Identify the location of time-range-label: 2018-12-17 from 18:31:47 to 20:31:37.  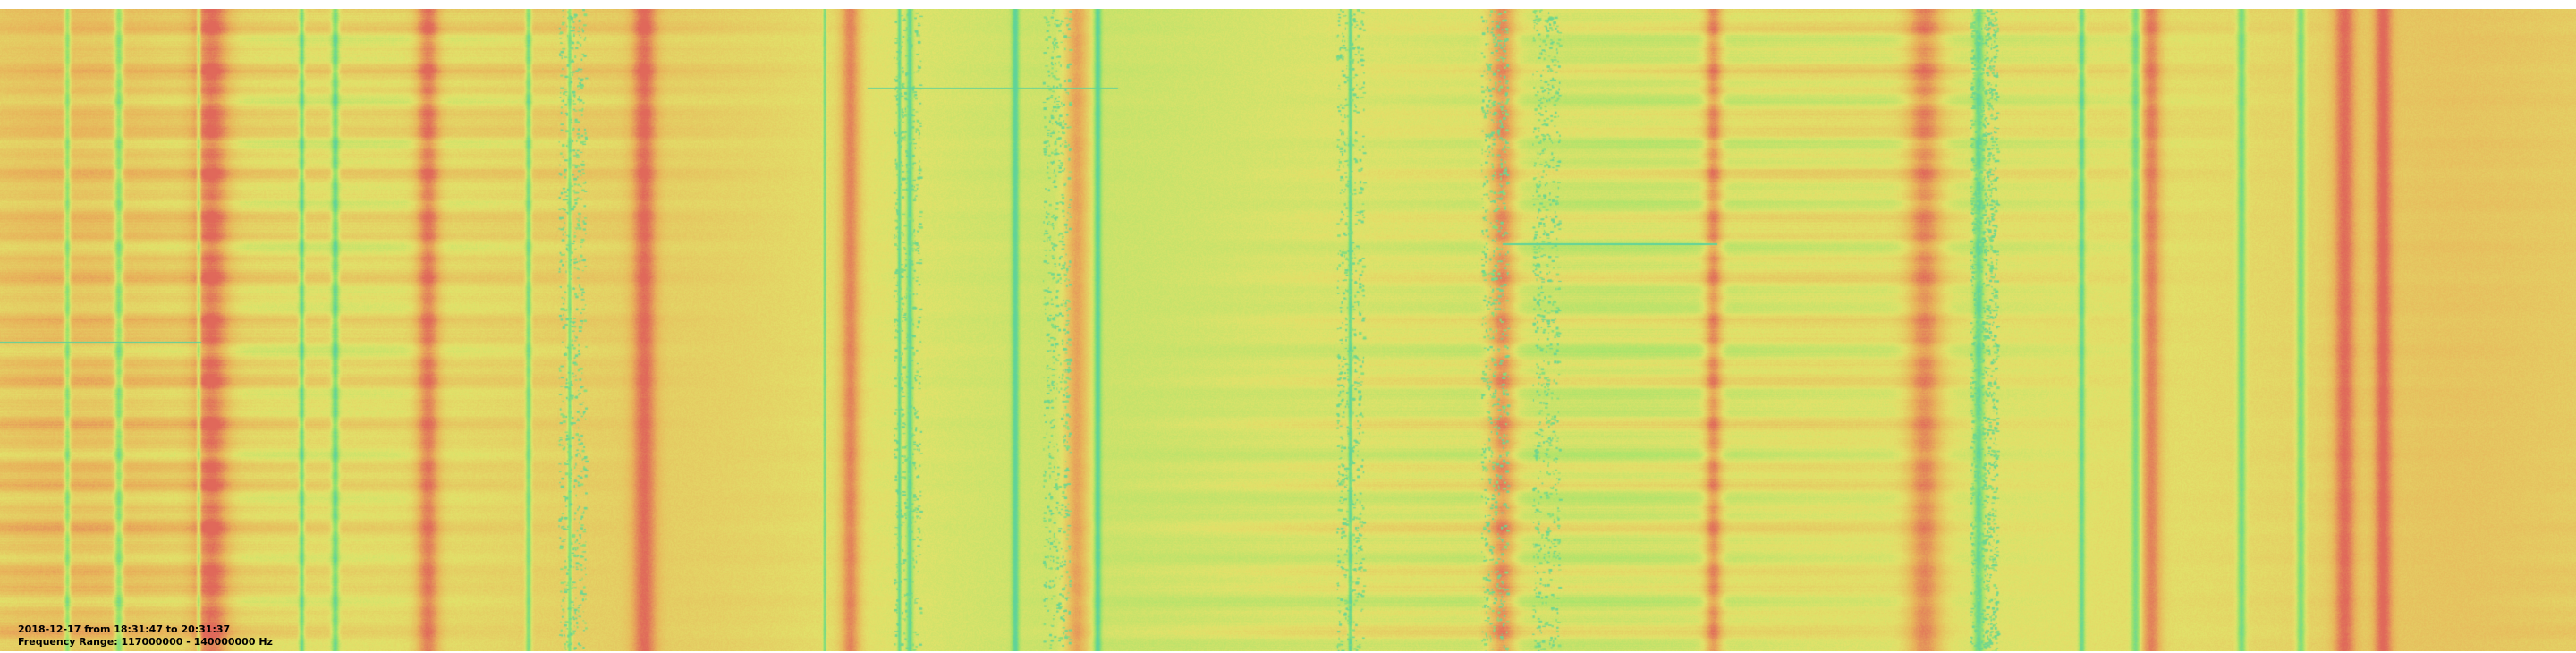
(124, 629).